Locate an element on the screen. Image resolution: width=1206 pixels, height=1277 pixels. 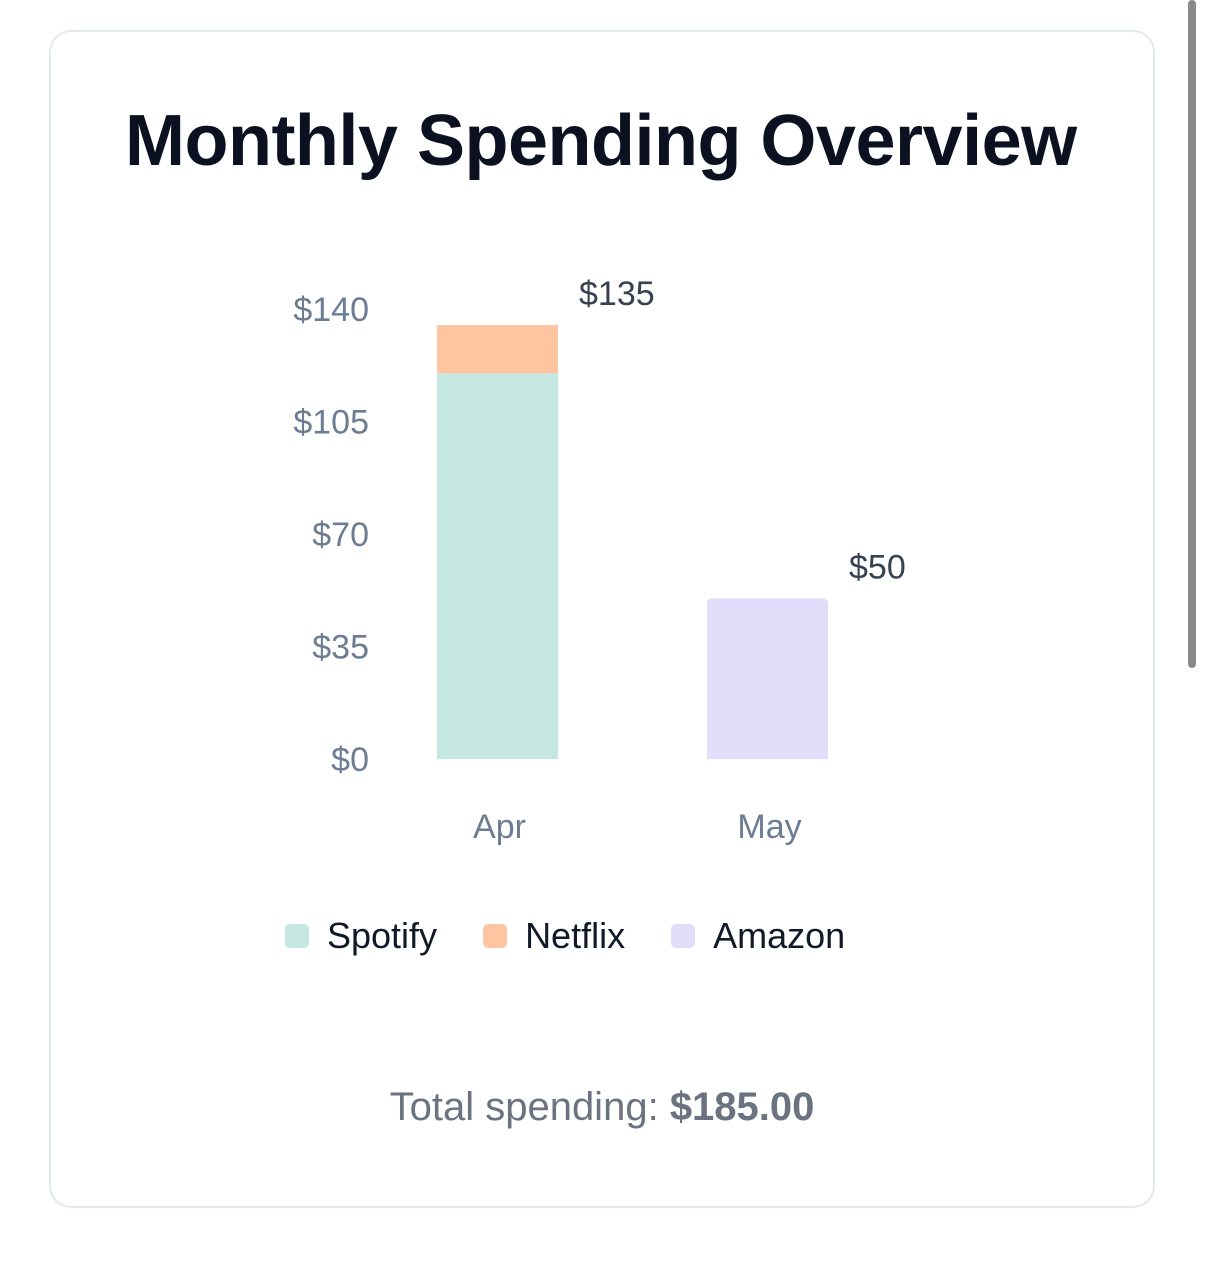
y-tick-label: $70 is located at coordinates (340, 535).